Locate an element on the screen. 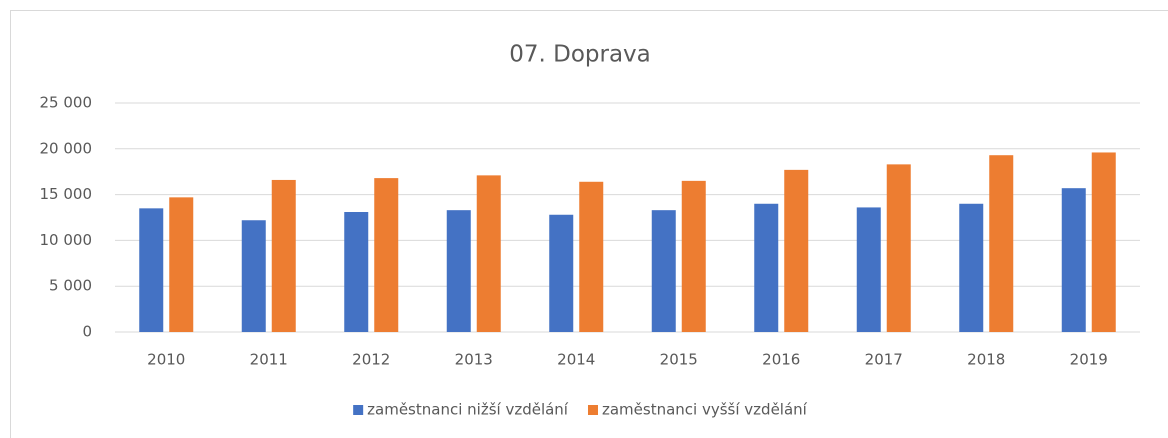 The height and width of the screenshot is (438, 1168). x-tick-label: 2015 is located at coordinates (679, 360).